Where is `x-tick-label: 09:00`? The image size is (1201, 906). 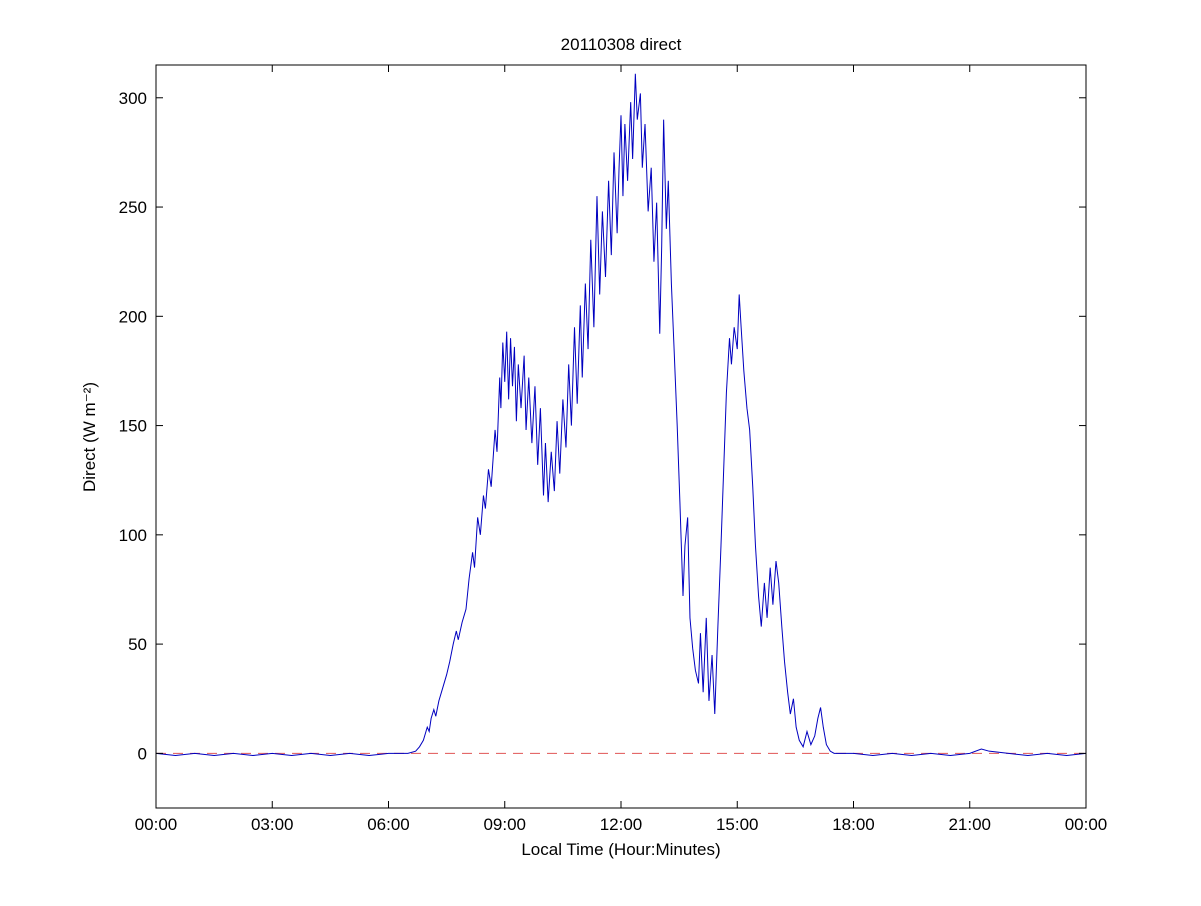
x-tick-label: 09:00 is located at coordinates (504, 824).